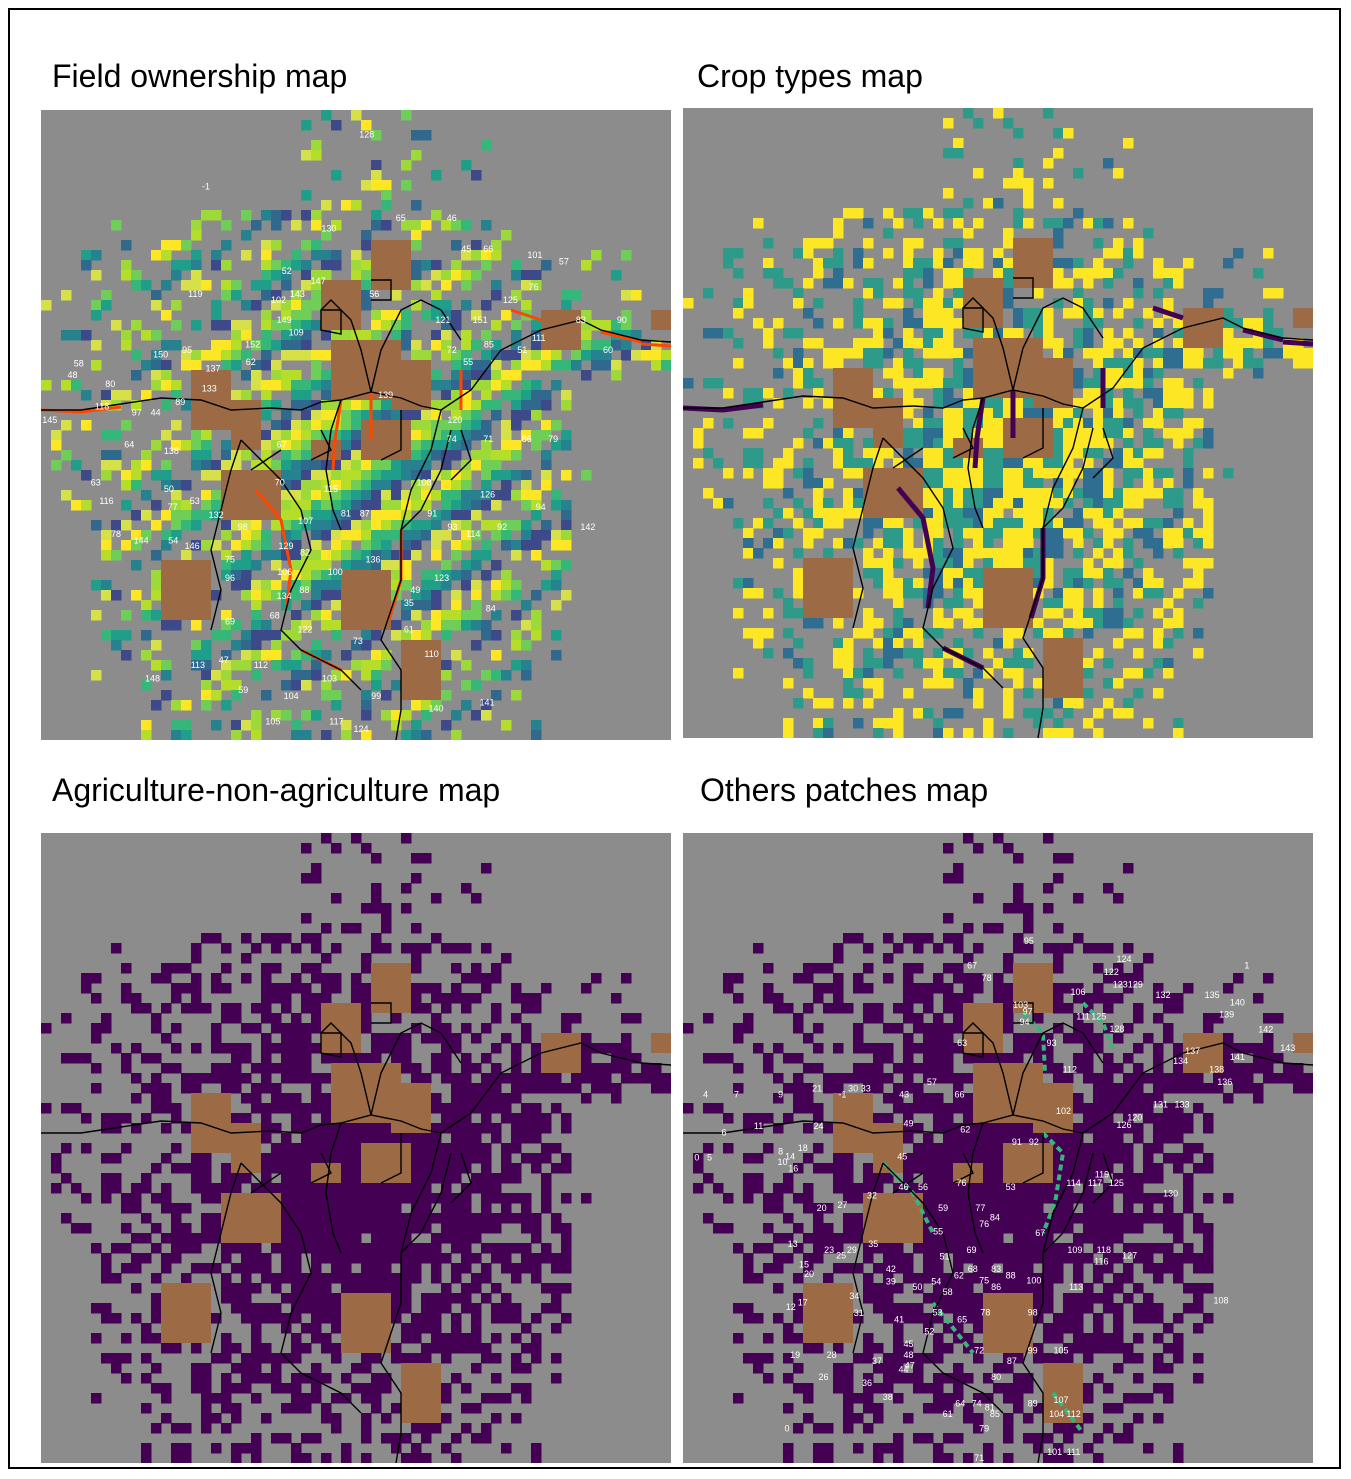 This screenshot has height=1479, width=1351. Describe the element at coordinates (553, 439) in the screenshot. I see `patch-label-49: 79` at that location.